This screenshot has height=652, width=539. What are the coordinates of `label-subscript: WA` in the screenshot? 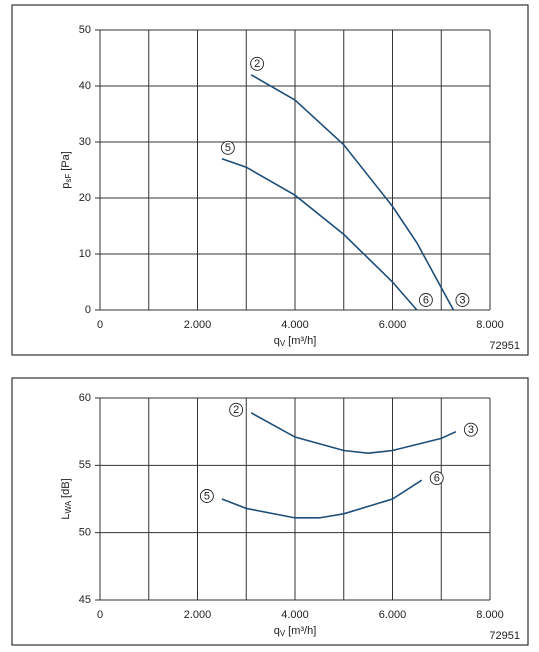 It's located at (68, 506).